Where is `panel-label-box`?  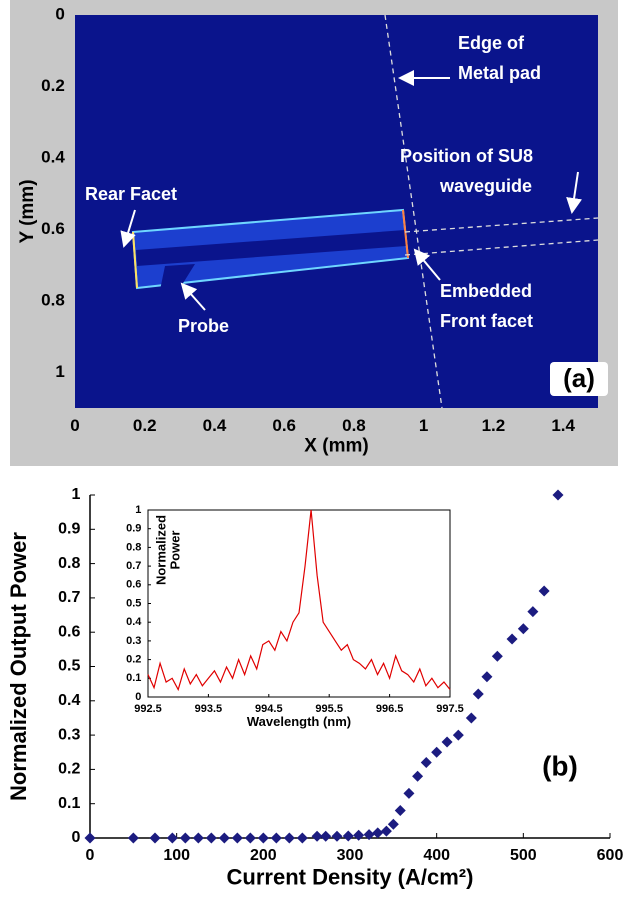 panel-label-box is located at coordinates (579, 379).